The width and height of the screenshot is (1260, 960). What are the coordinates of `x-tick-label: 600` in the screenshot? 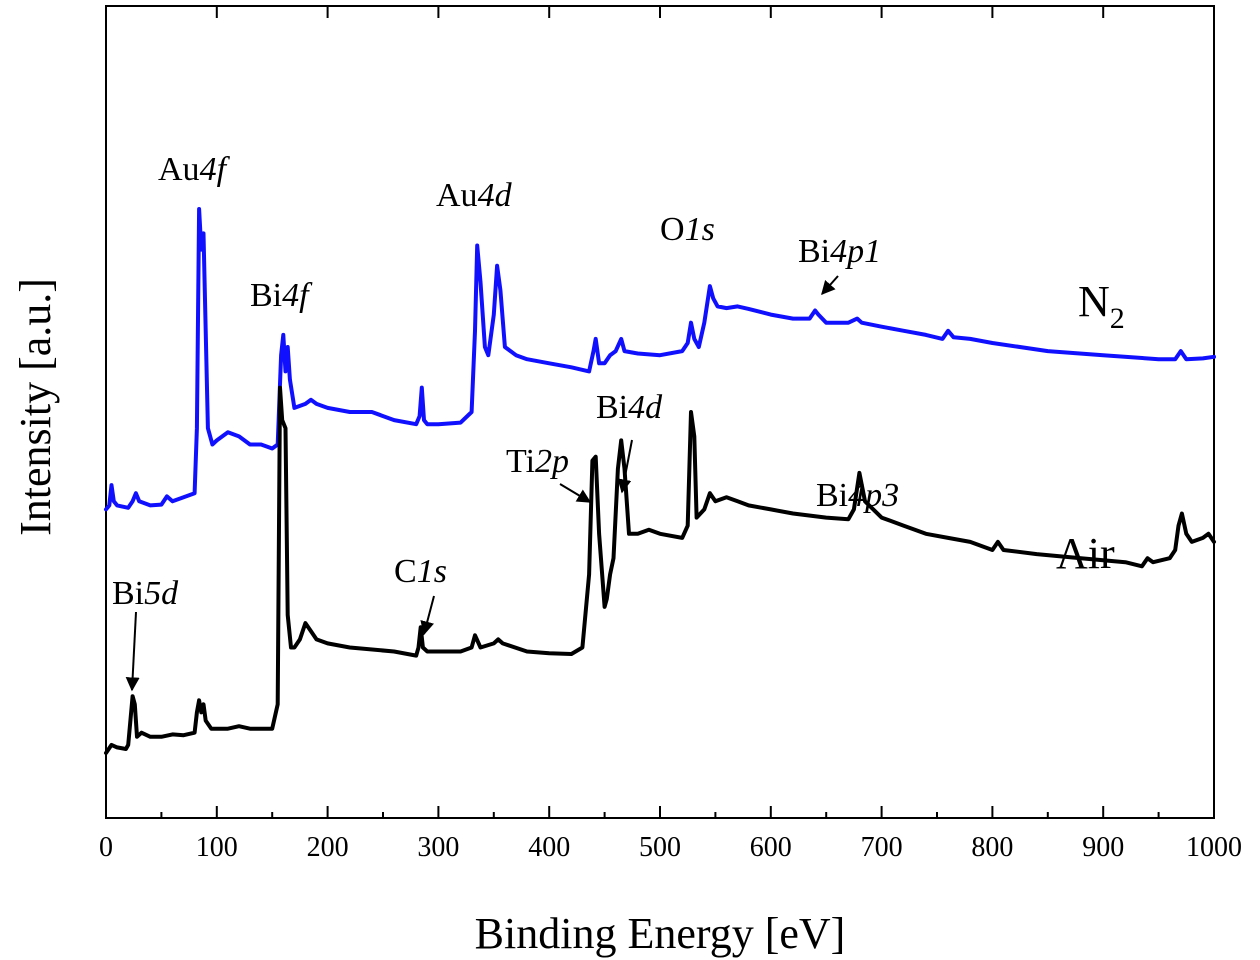 It's located at (771, 847).